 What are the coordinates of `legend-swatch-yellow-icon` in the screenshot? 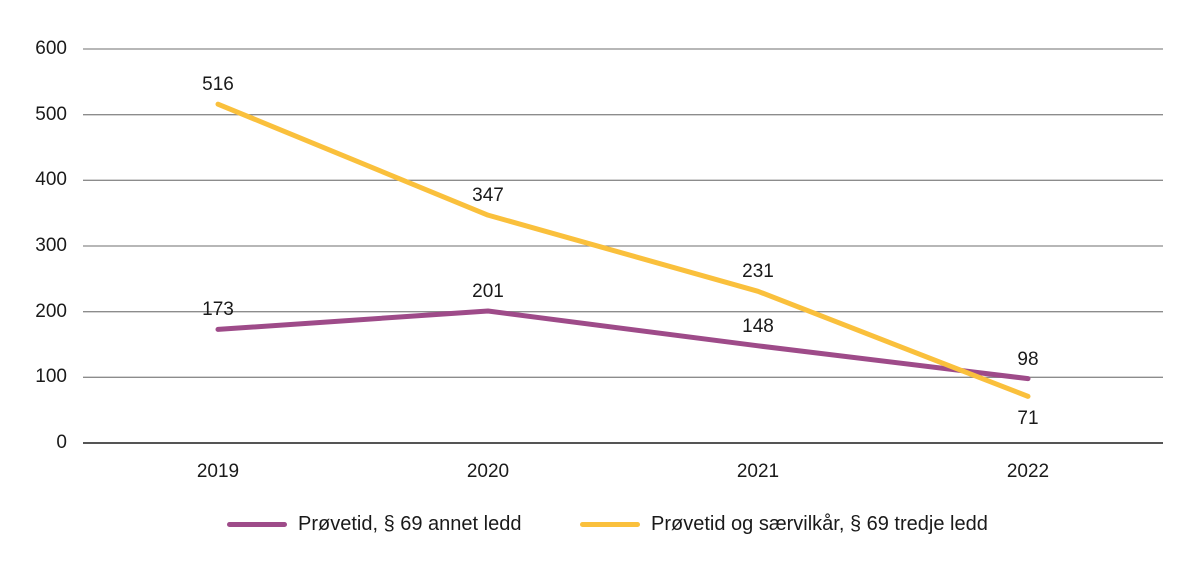 It's located at (610, 524).